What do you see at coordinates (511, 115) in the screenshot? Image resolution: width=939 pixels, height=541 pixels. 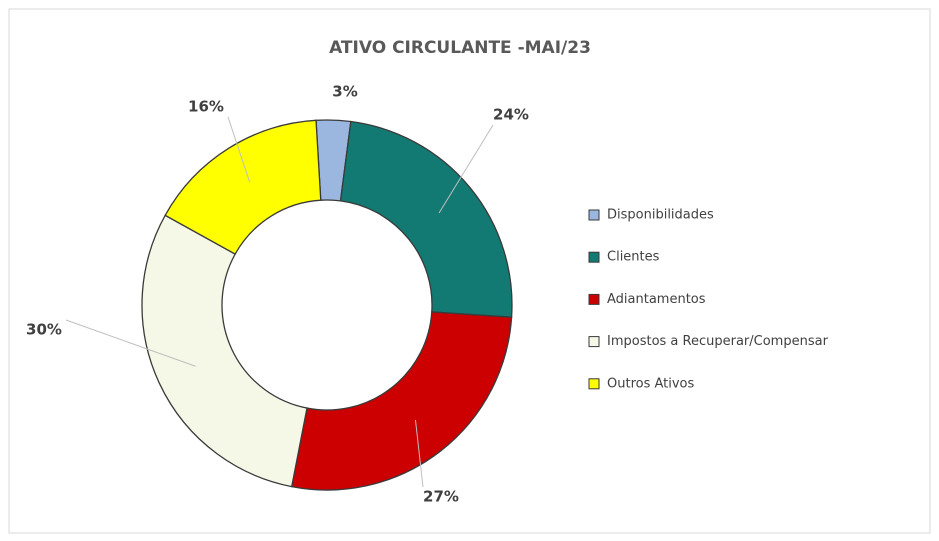 I see `data-label: 24%` at bounding box center [511, 115].